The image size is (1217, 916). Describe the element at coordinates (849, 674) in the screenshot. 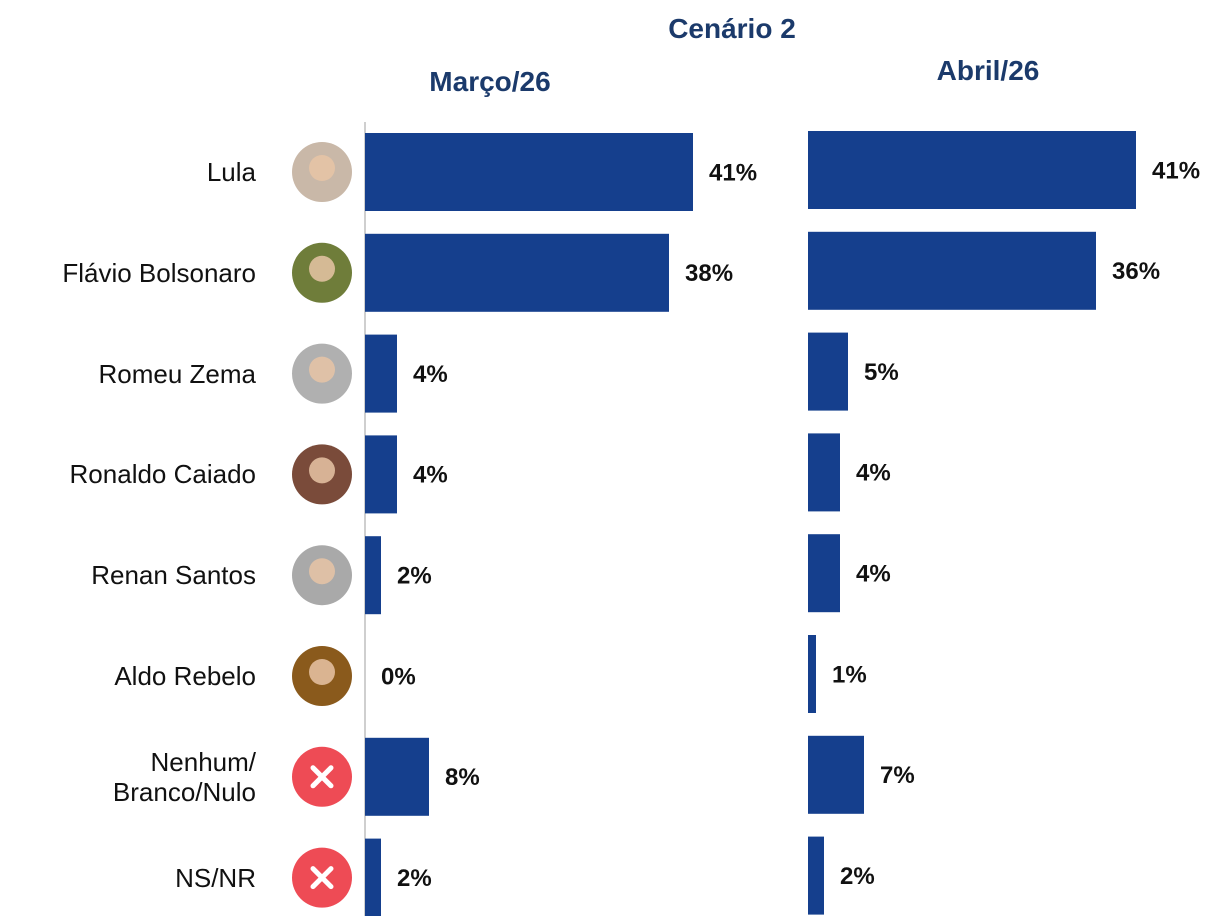

I see `value-label: 1%` at that location.